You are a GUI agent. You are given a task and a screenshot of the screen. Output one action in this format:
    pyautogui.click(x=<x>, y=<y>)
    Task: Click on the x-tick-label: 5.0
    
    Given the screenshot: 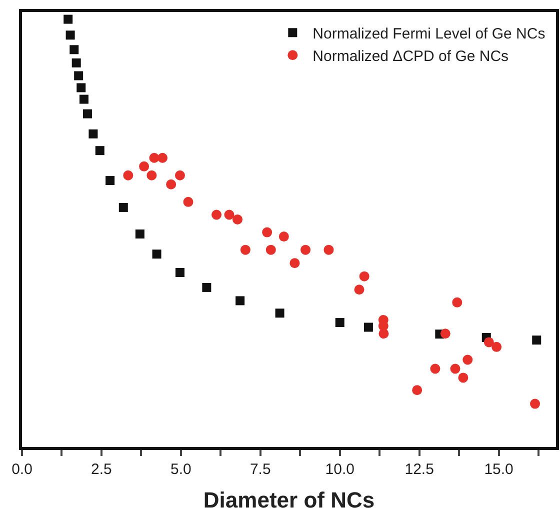 What is the action you would take?
    pyautogui.click(x=181, y=469)
    